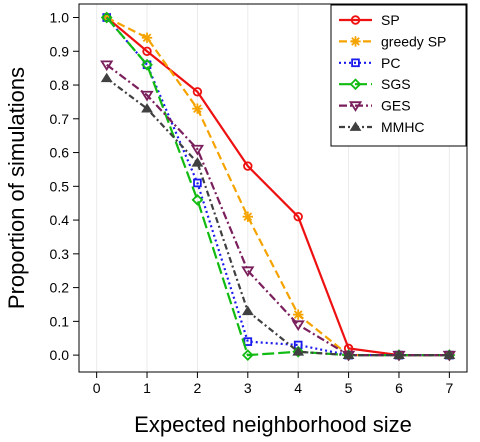  What do you see at coordinates (60, 18) in the screenshot?
I see `y-tick-label: 1.0` at bounding box center [60, 18].